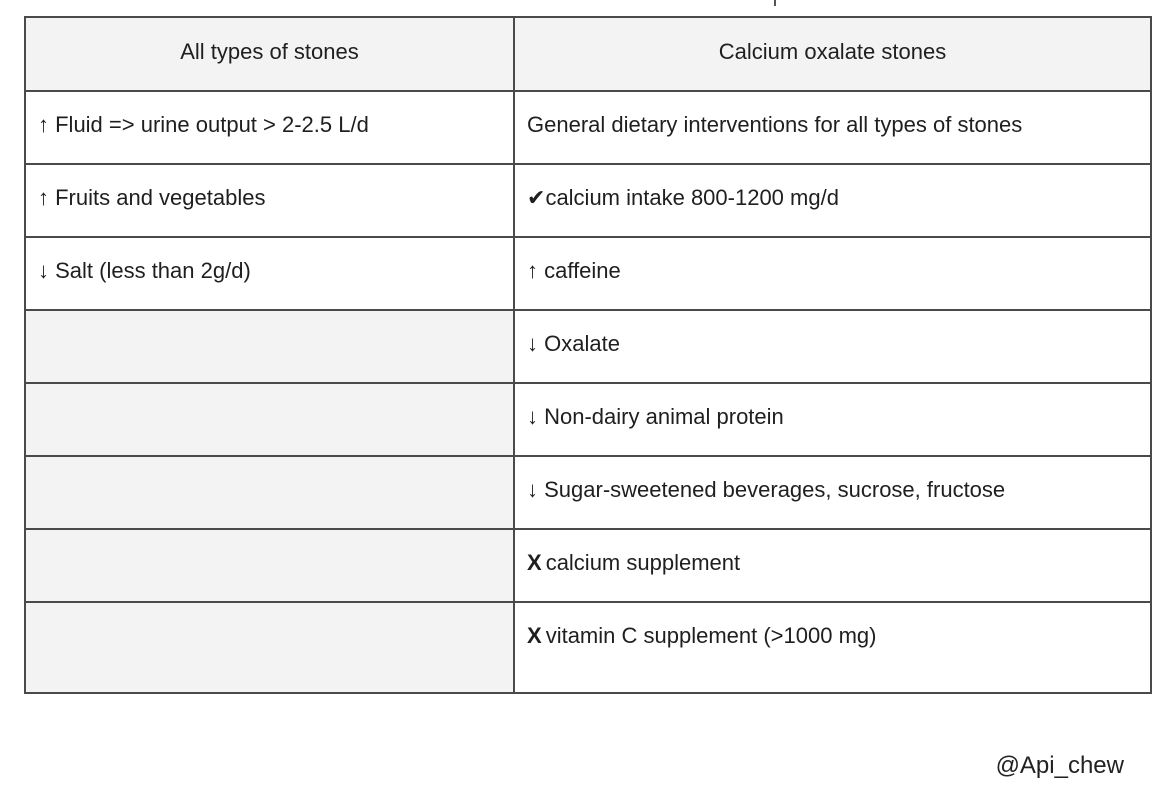  I want to click on calcium-oxalate-text: calcium supplement, so click(643, 562).